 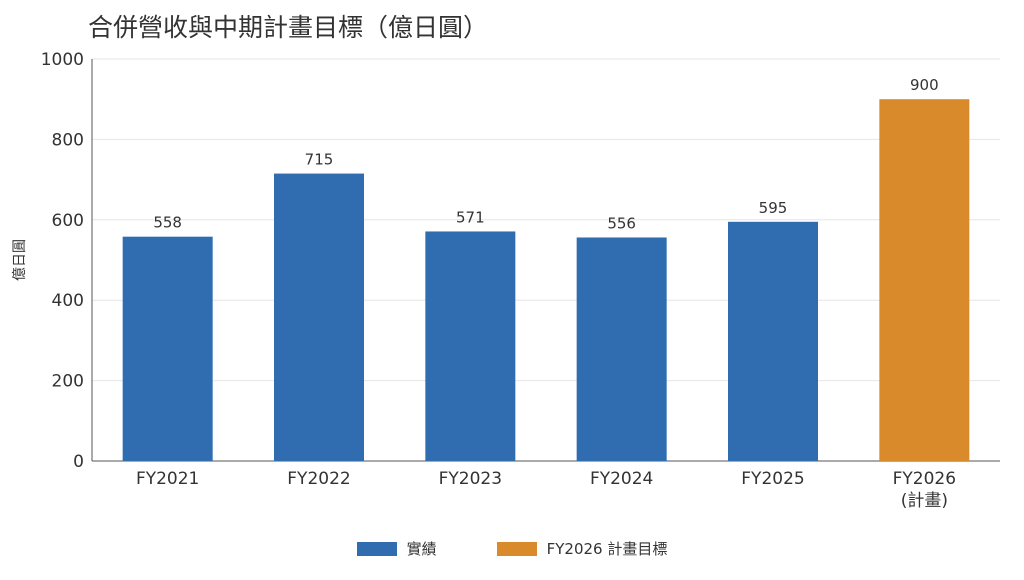 I want to click on legend-swatch-actual, so click(x=376, y=548).